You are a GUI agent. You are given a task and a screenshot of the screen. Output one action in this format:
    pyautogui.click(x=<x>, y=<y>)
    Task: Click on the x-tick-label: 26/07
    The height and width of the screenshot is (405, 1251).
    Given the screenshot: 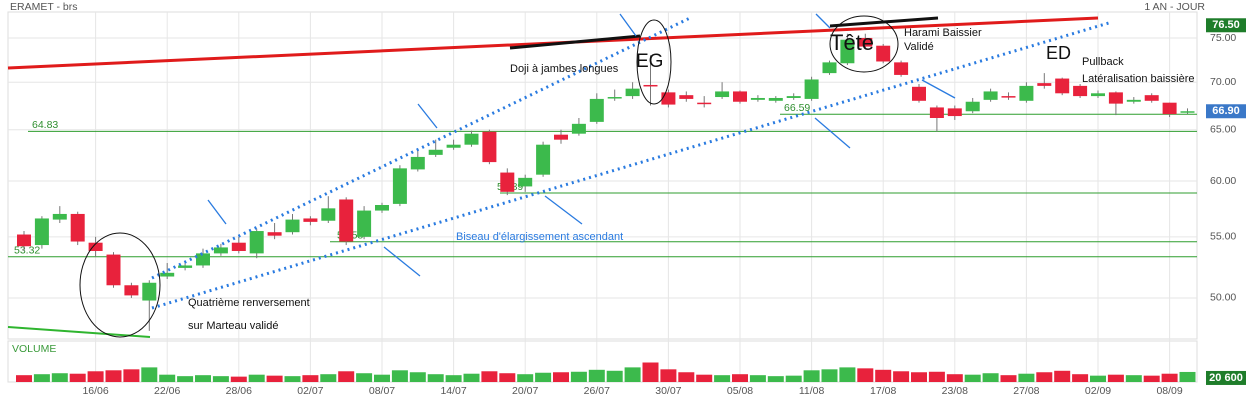 What is the action you would take?
    pyautogui.click(x=597, y=391)
    